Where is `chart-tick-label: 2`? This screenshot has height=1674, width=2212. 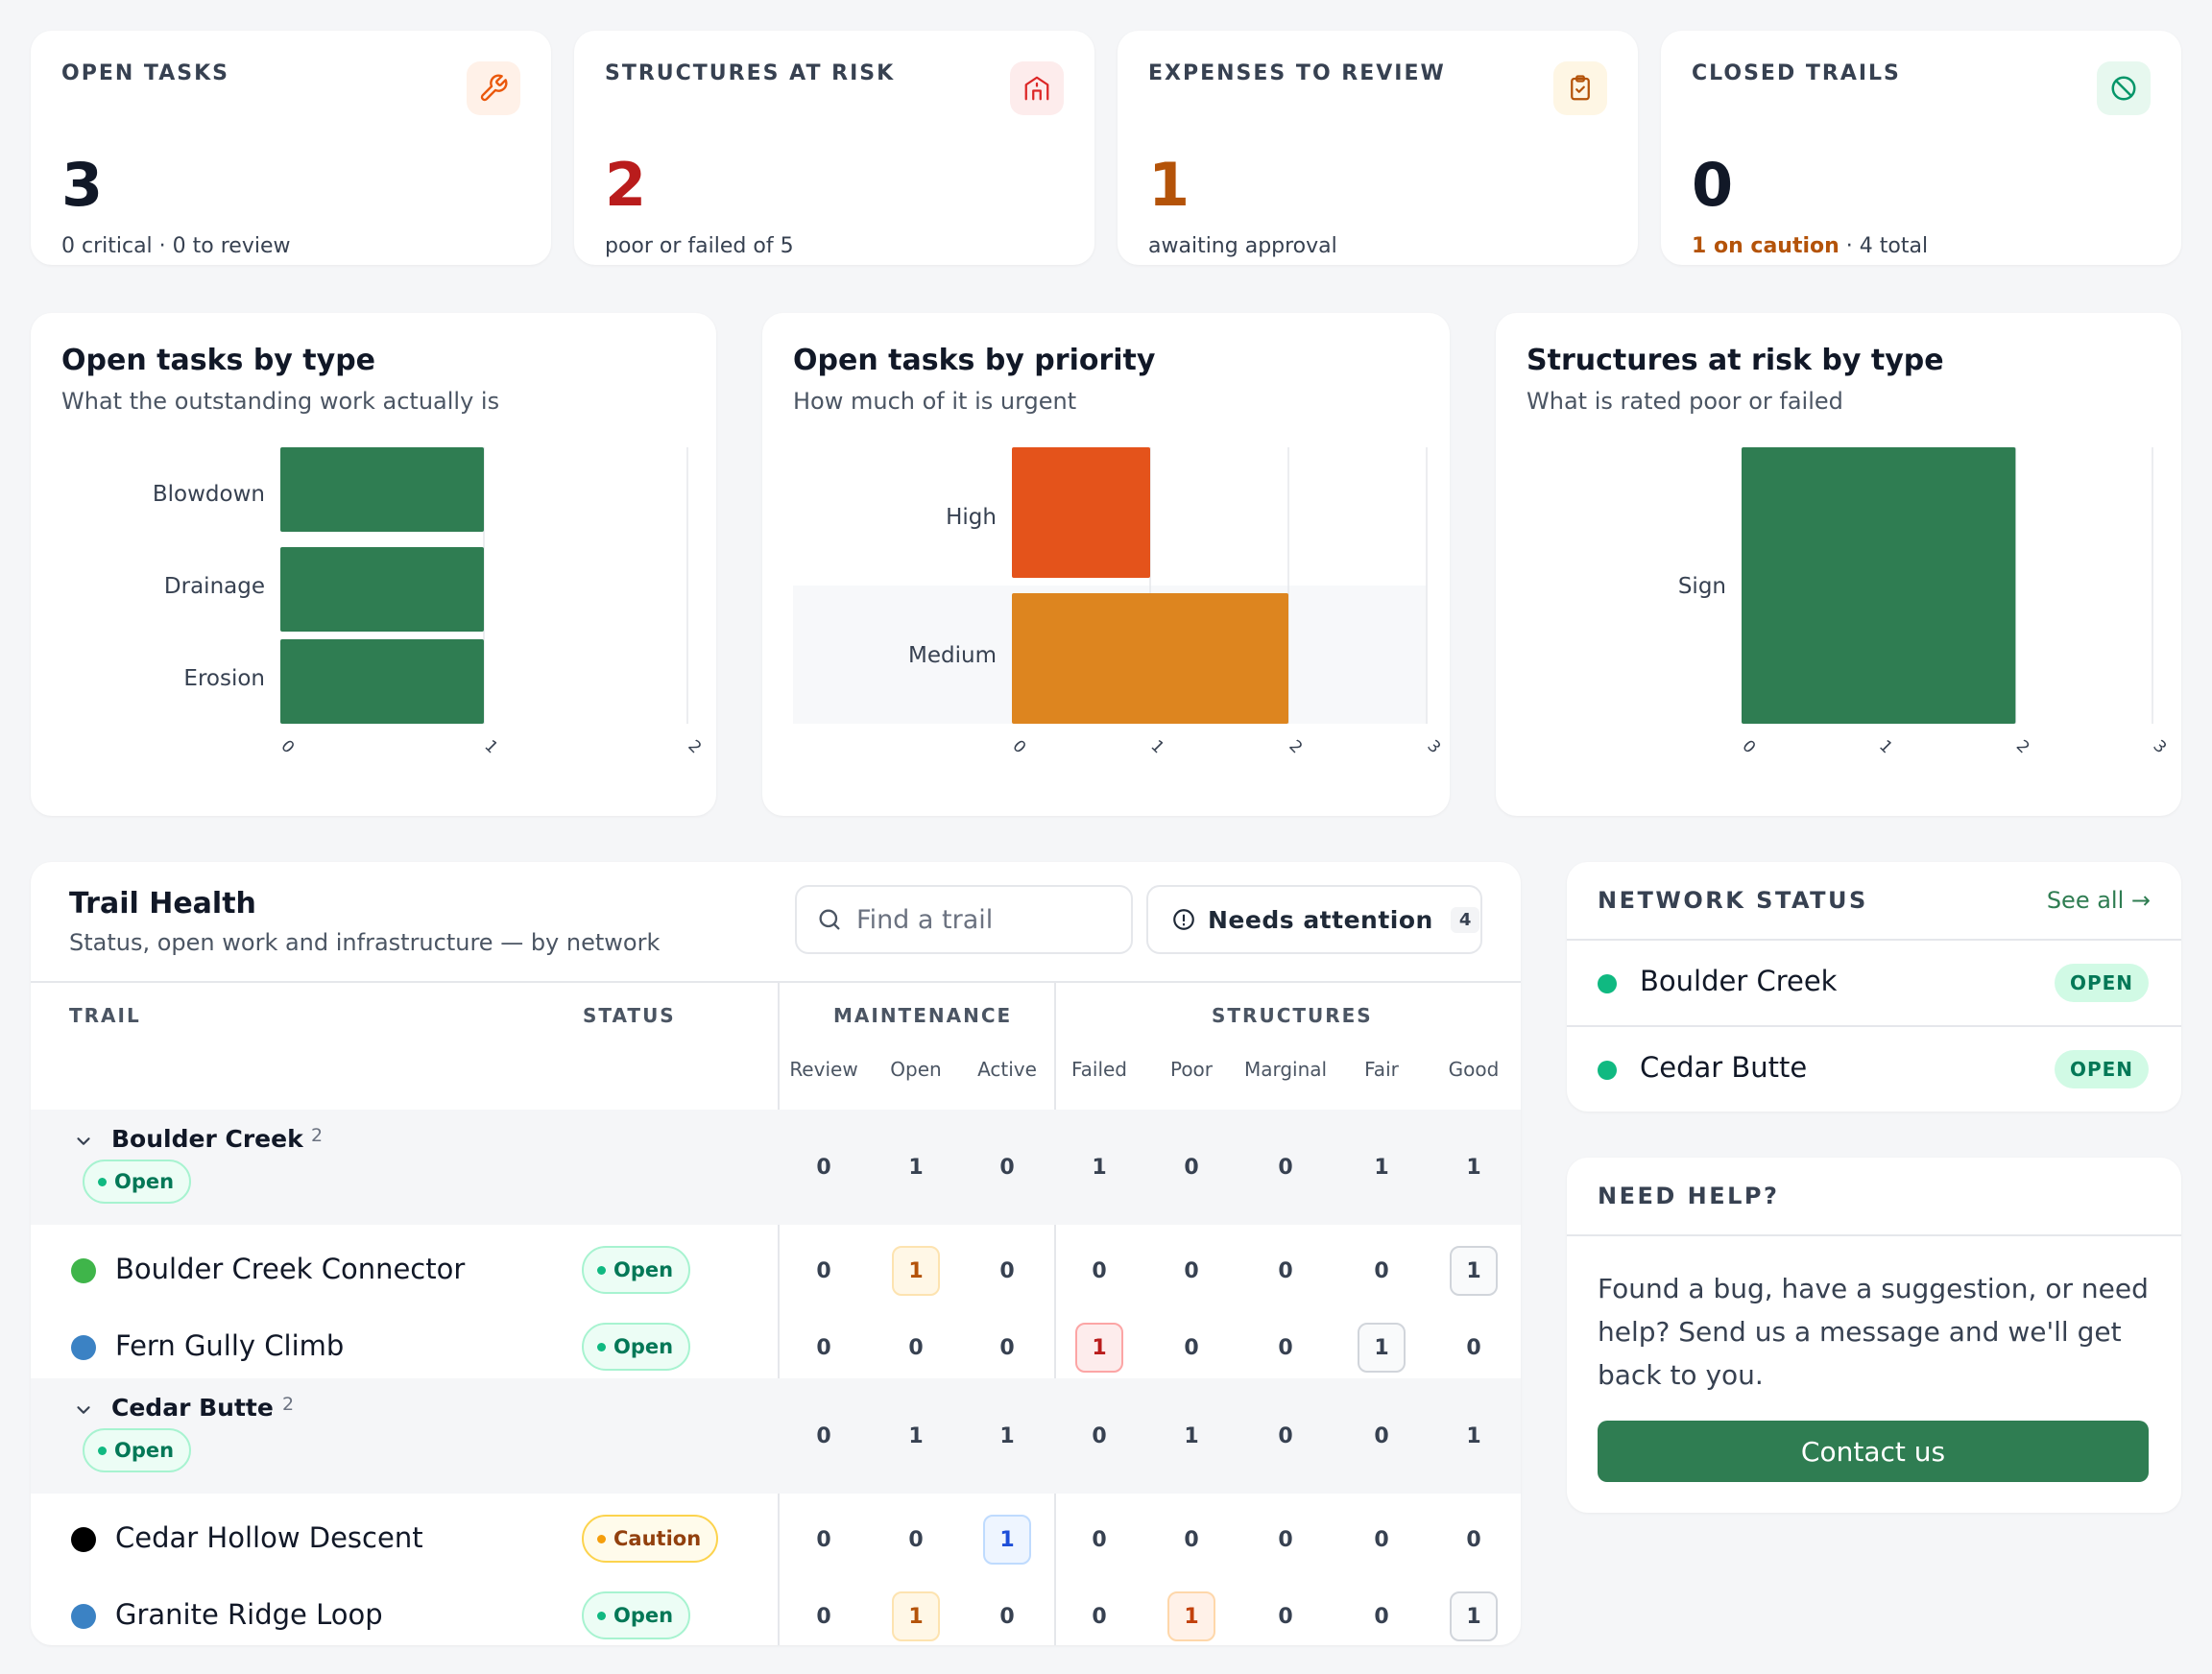 chart-tick-label: 2 is located at coordinates (1295, 746).